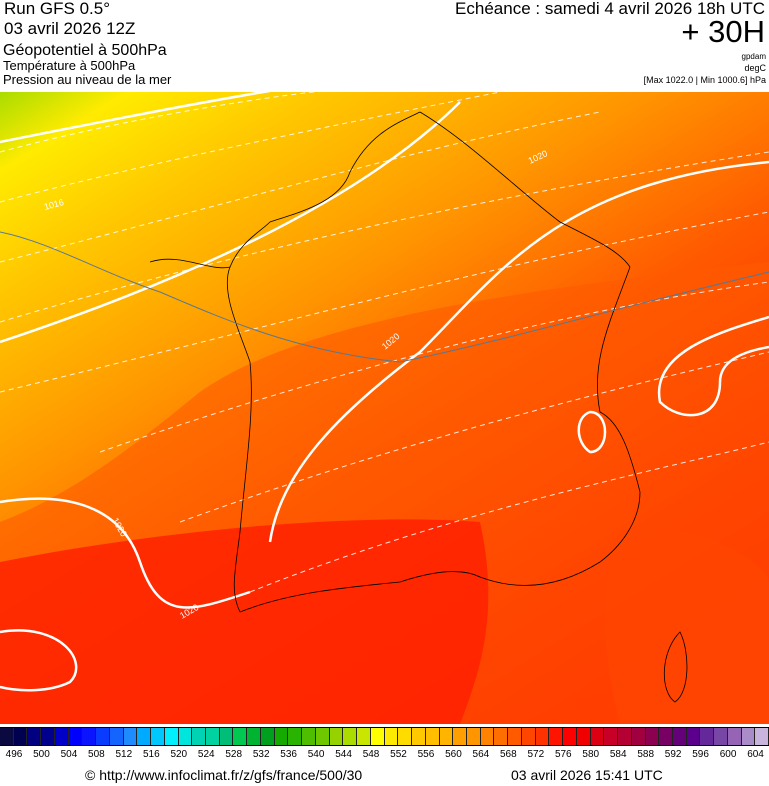 The height and width of the screenshot is (786, 769). What do you see at coordinates (587, 775) in the screenshot?
I see `generated-time: 03 avril 2026 15:41 UTC` at bounding box center [587, 775].